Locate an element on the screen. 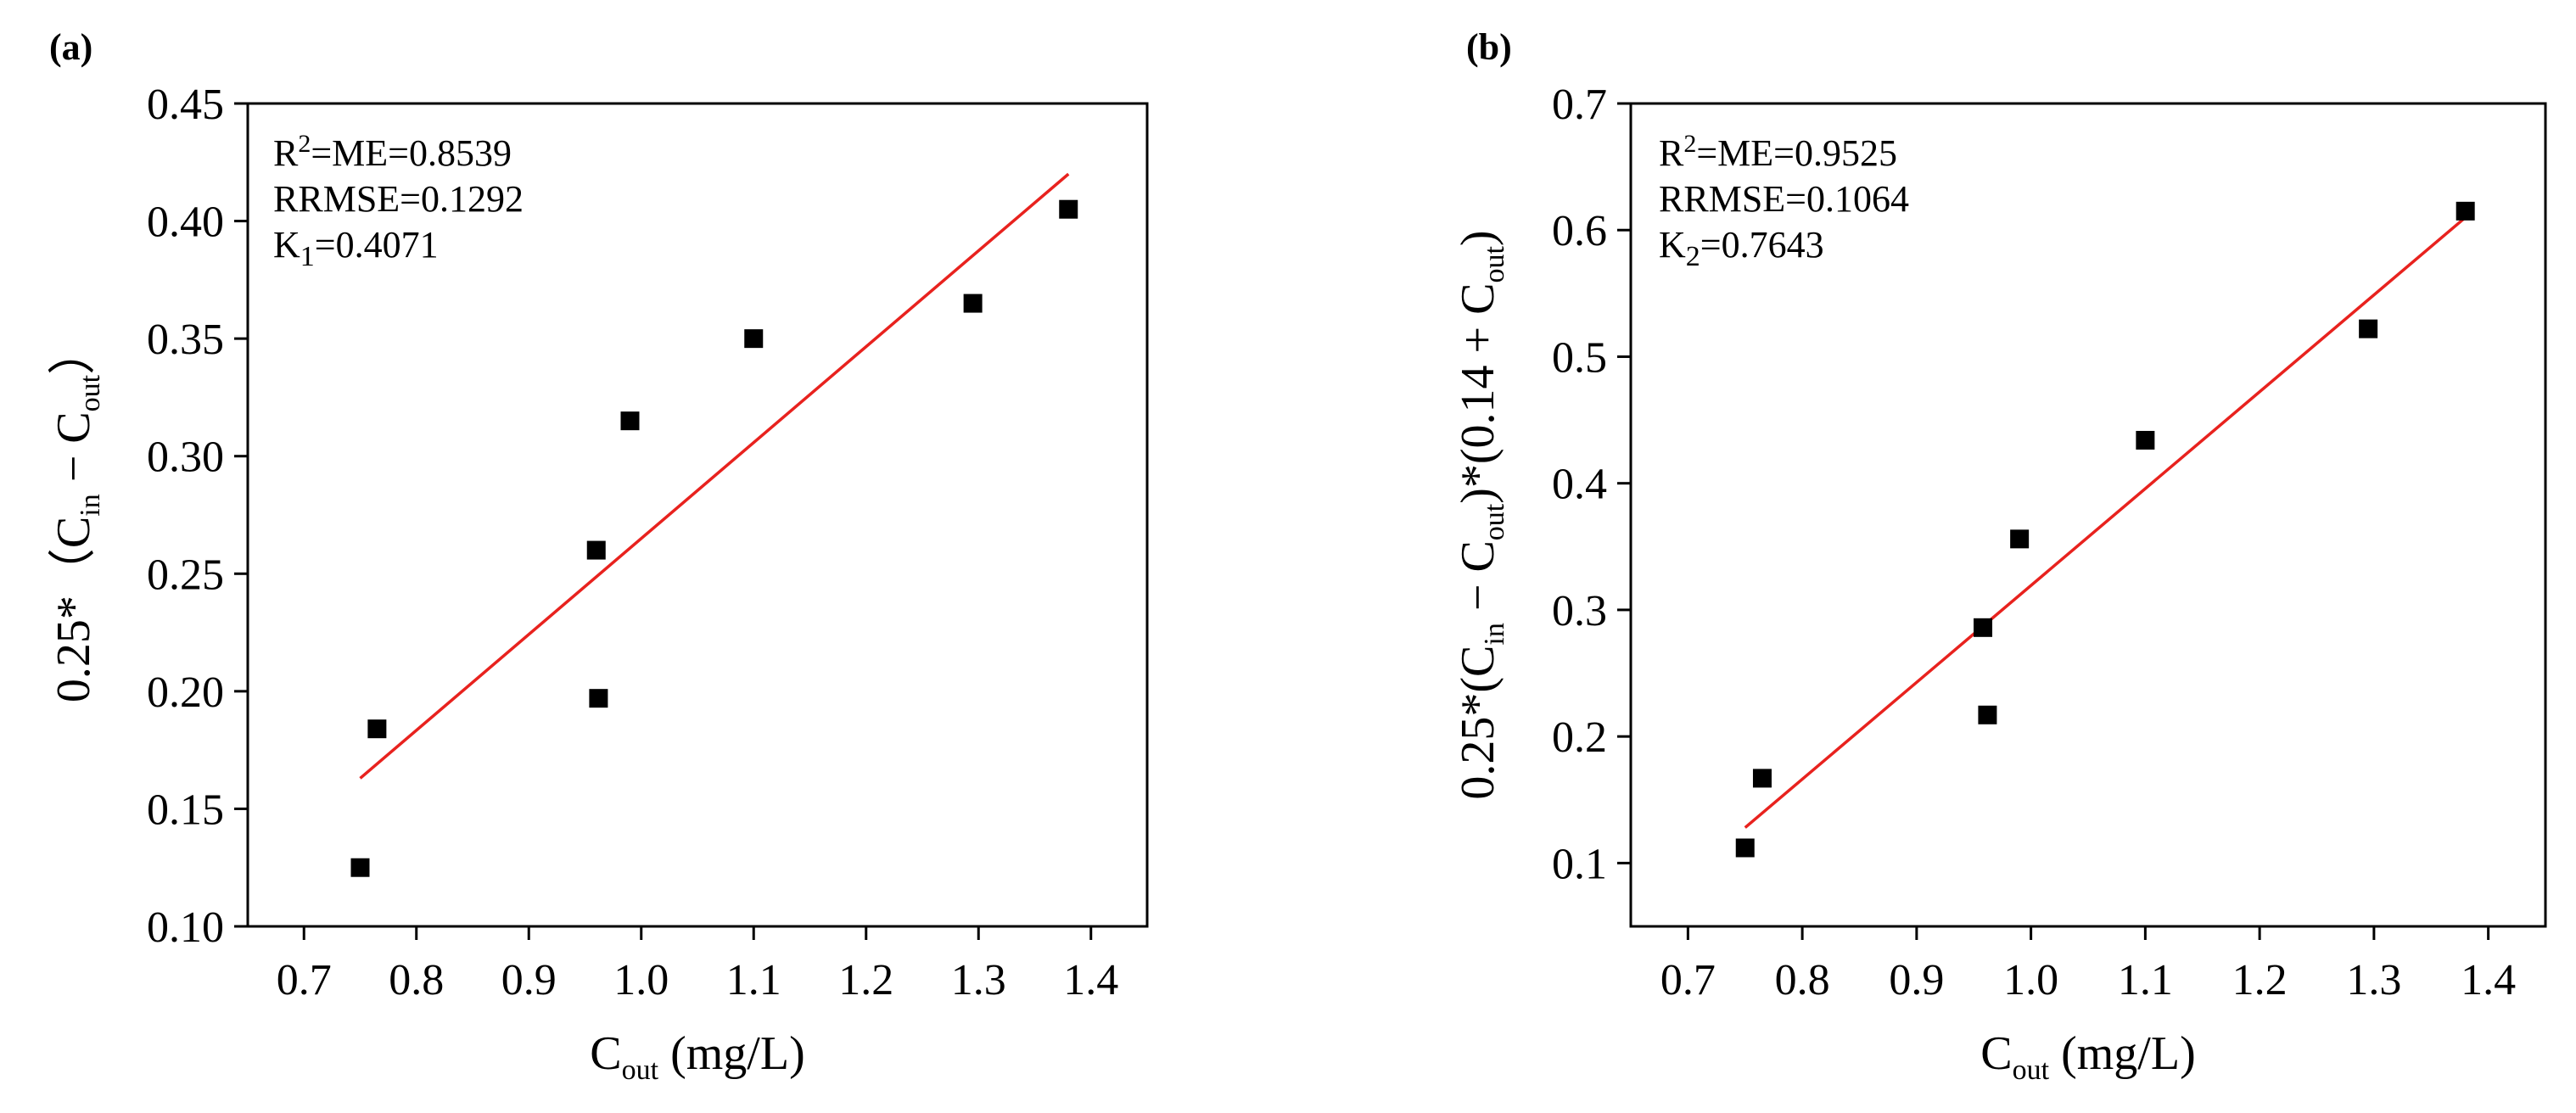 Image resolution: width=2576 pixels, height=1113 pixels. stat-annotation: RRMSE=0.1064 is located at coordinates (1784, 199).